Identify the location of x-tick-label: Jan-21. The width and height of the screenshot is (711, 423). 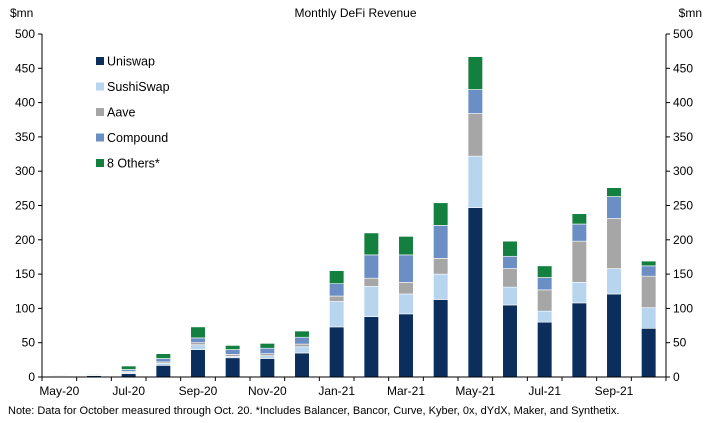
(336, 391).